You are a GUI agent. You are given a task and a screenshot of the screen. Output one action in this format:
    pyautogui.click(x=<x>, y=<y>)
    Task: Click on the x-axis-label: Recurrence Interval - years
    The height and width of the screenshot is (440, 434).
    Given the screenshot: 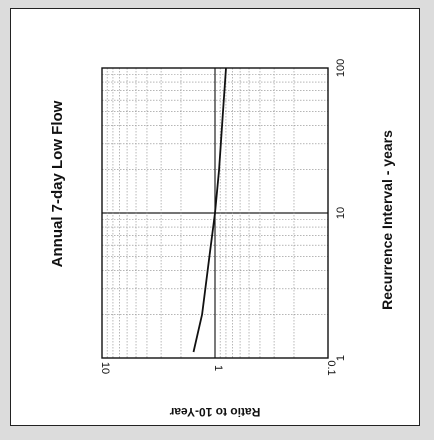 What is the action you would take?
    pyautogui.click(x=387, y=220)
    